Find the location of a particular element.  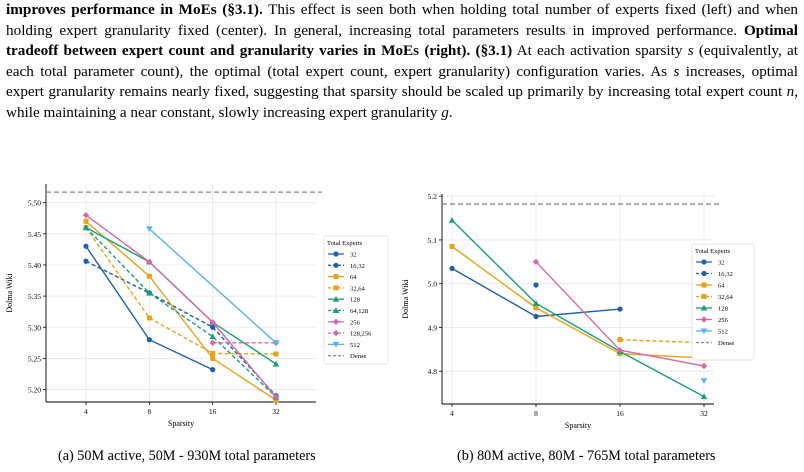

paragraph-text-2: At each activation sparsity is located at coordinates (600, 51).